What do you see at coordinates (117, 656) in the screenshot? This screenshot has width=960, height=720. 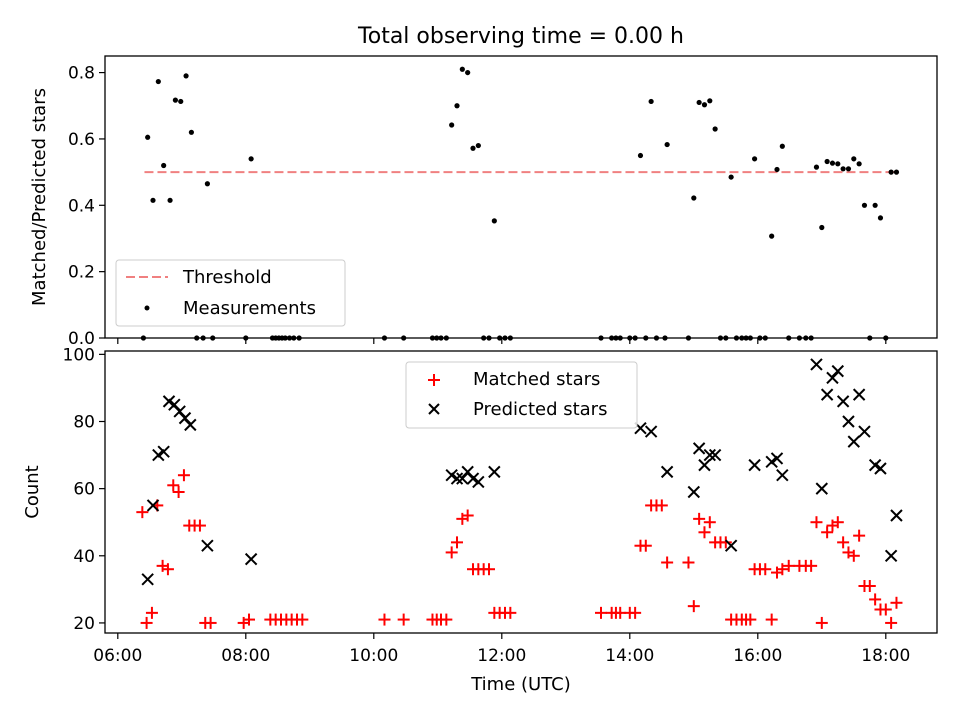 I see `x-tick-label: 06:00` at bounding box center [117, 656].